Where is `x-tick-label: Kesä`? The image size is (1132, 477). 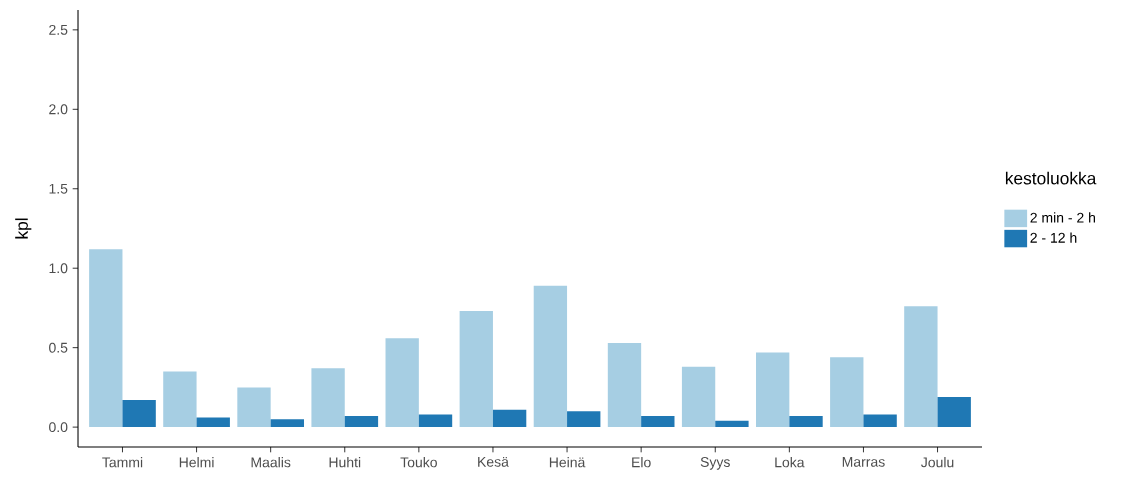
x-tick-label: Kesä is located at coordinates (493, 462).